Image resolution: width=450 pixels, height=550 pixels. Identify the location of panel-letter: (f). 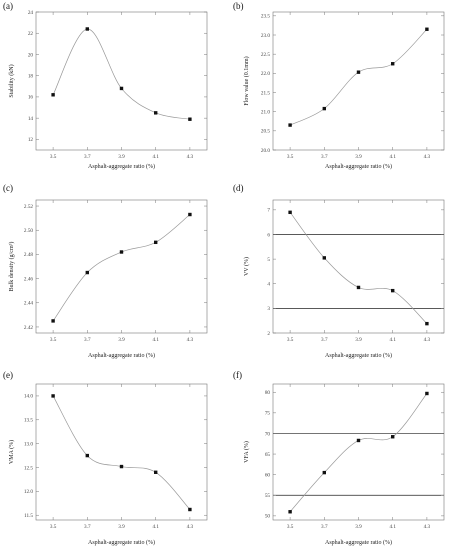
(237, 375).